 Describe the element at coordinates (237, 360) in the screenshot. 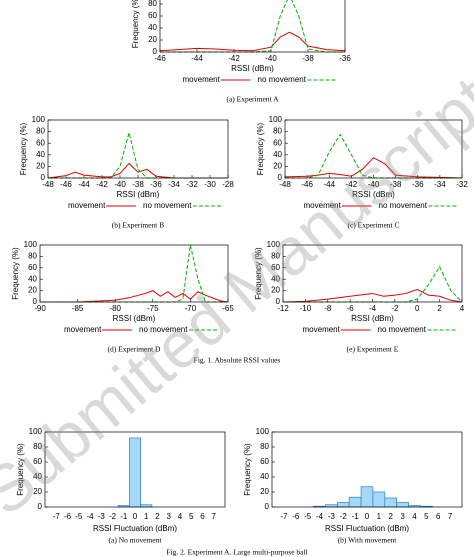

I see `figure-caption: Fig. 1. Absolute RSSI values` at that location.